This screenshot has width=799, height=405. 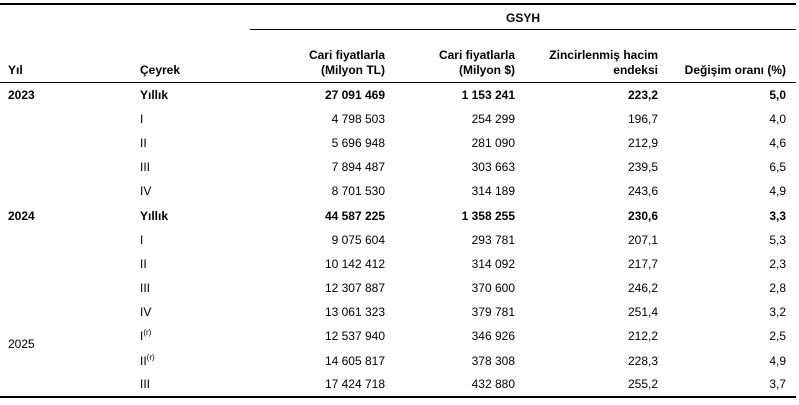 I want to click on usd-value-cell: 254 299, so click(x=493, y=118).